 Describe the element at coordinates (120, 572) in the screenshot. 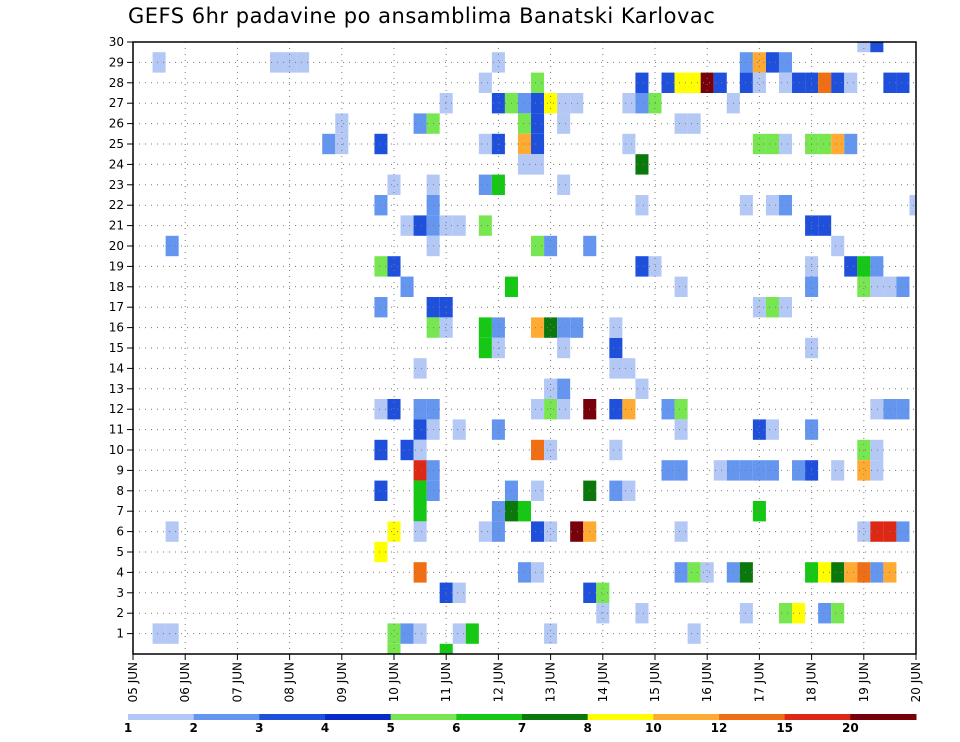

I see `y-tick-label: 4` at that location.